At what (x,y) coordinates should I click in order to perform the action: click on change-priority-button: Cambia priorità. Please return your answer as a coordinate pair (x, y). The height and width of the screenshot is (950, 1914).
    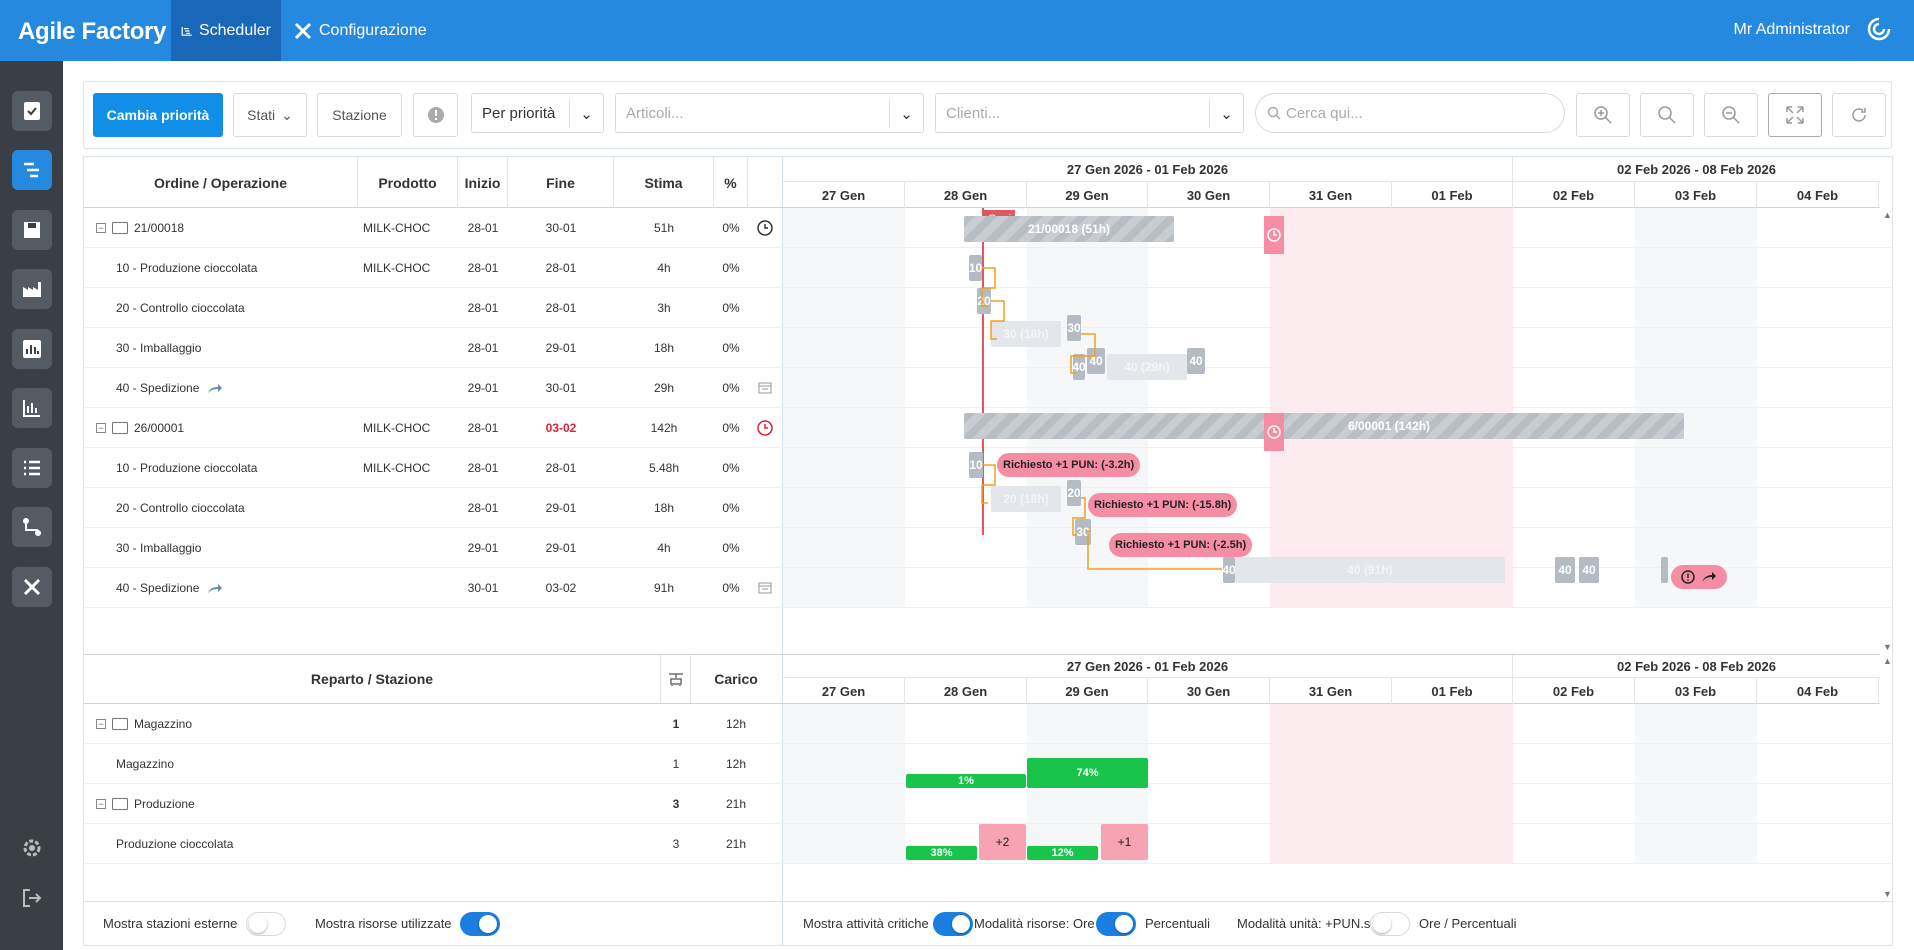
    Looking at the image, I should click on (158, 115).